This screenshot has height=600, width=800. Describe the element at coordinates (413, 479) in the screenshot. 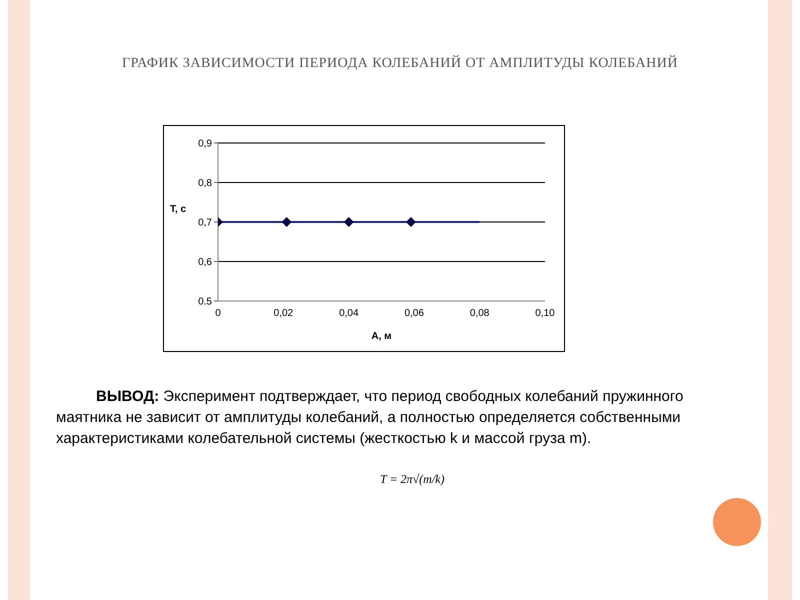

I see `text: T = 2π√(m/k)` at that location.